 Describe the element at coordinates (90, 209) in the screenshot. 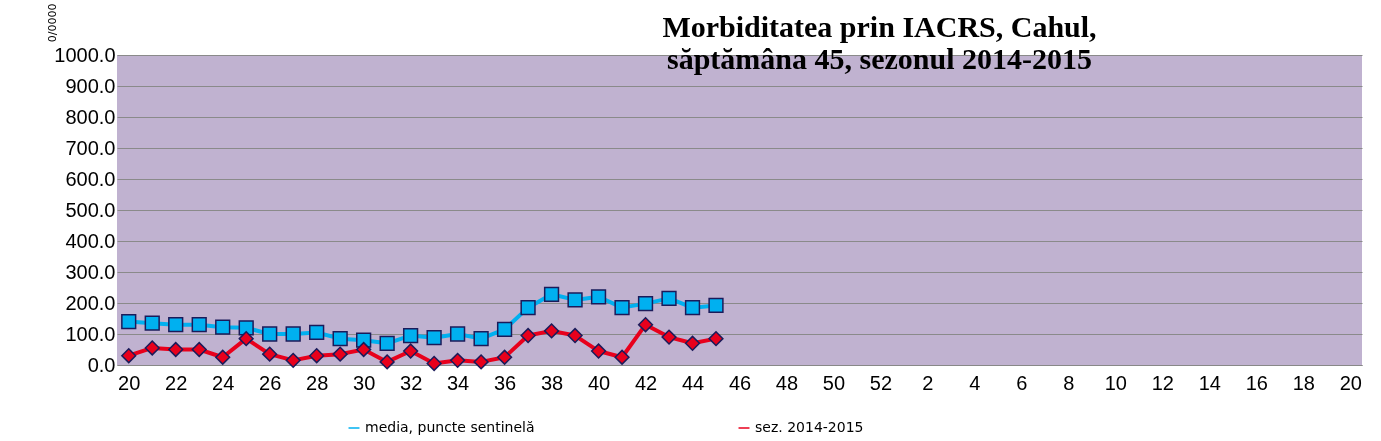

I see `y-tick-label: 500.0` at that location.